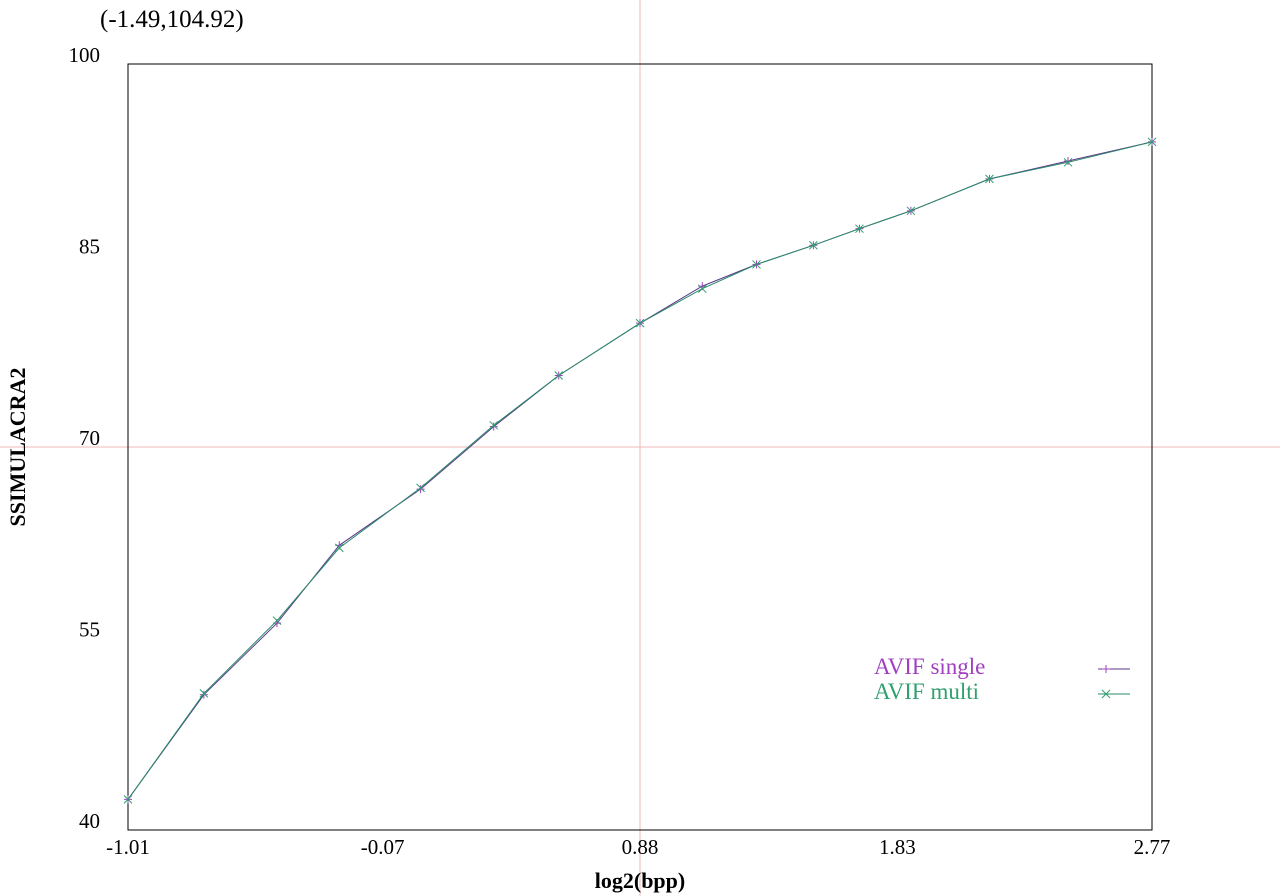  I want to click on x-axis-title: log2(bpp), so click(640, 880).